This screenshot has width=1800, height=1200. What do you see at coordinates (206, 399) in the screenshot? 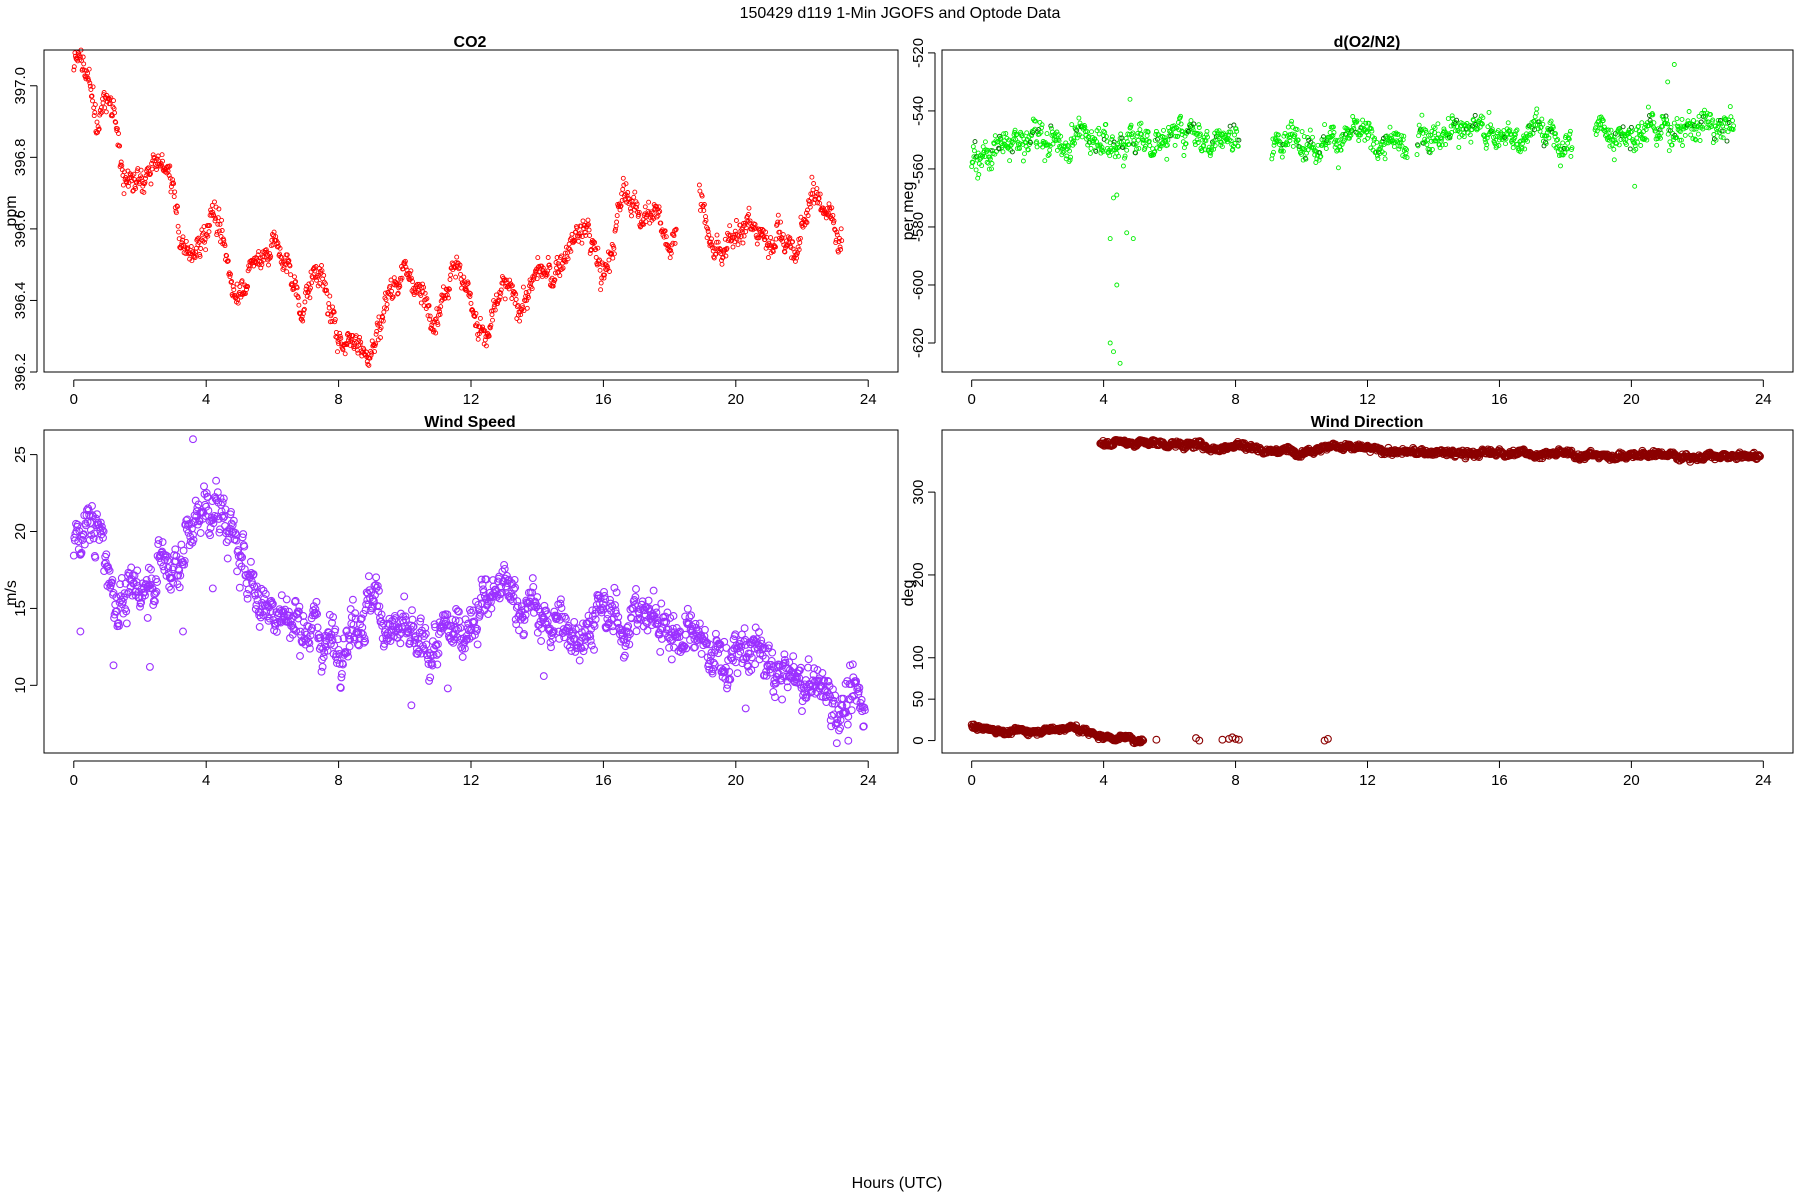
I see `co2-x-tick-label-1: 4` at bounding box center [206, 399].